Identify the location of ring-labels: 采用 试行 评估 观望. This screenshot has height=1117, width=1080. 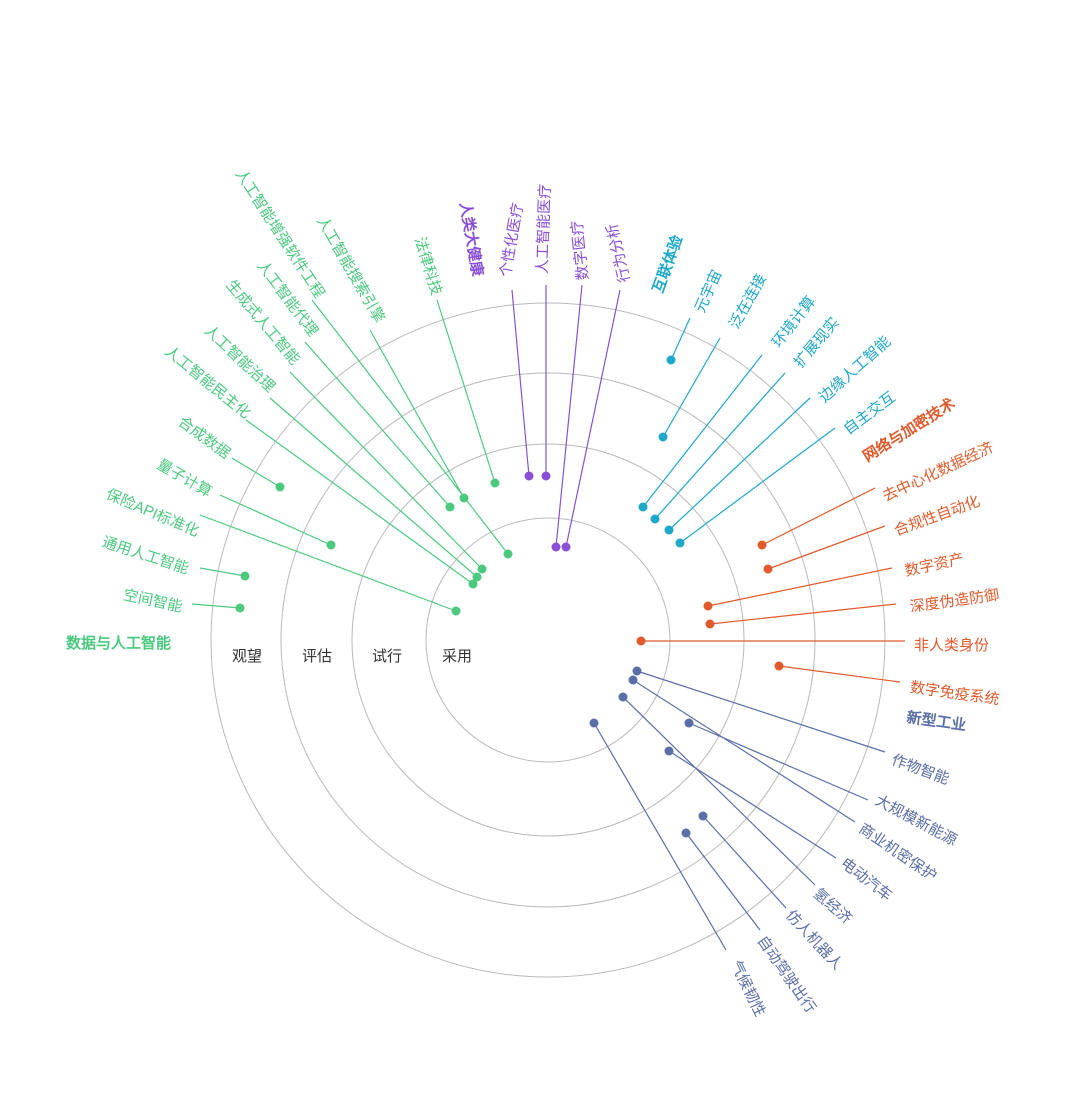
(352, 656).